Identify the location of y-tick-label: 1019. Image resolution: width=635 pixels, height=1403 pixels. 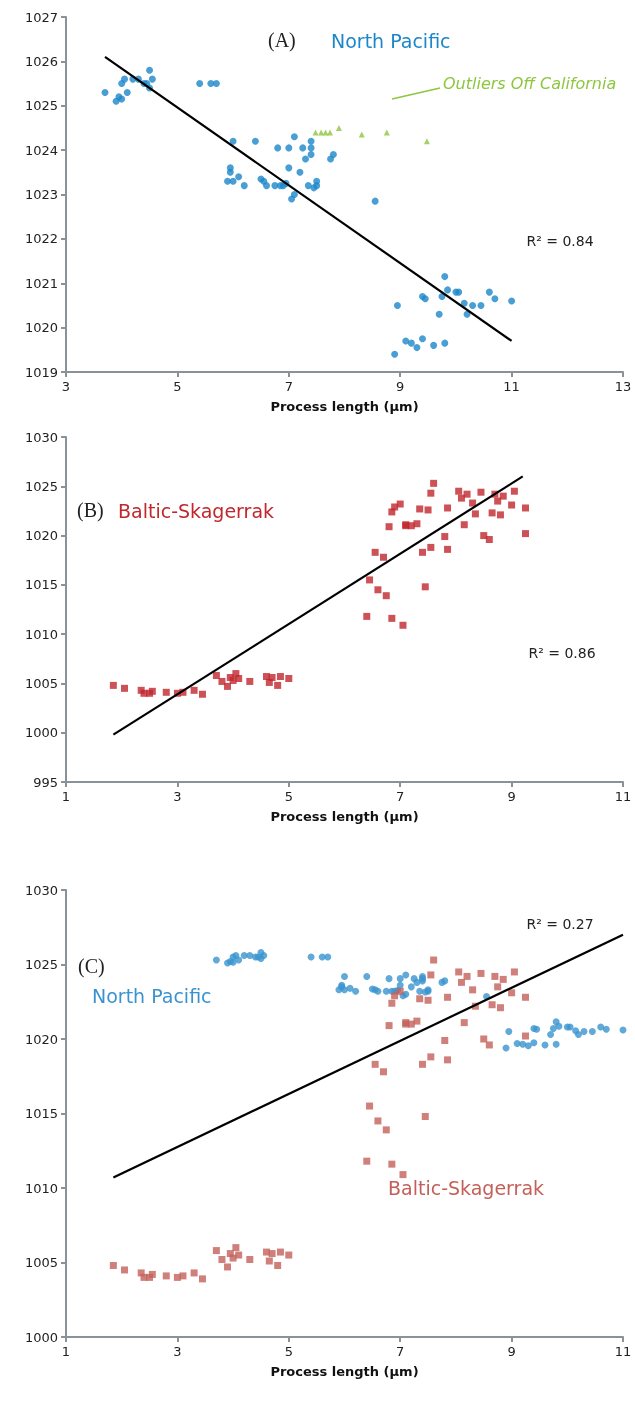
(41, 372).